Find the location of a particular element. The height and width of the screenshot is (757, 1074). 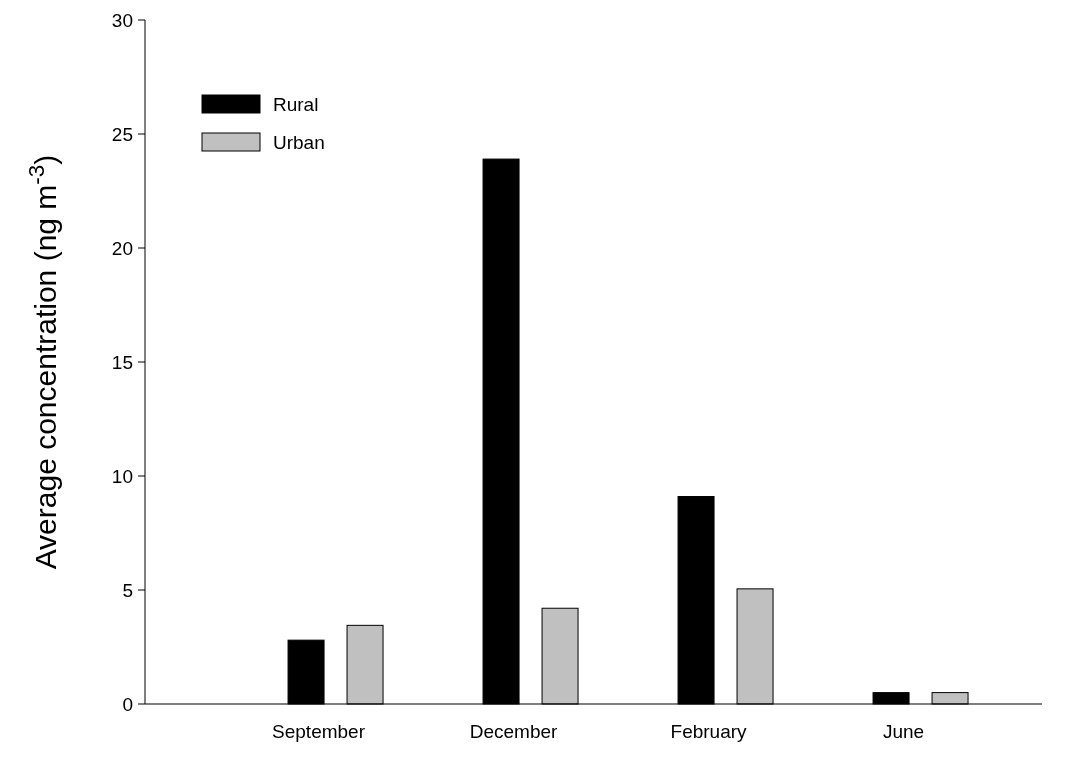

y-tick-label: 25 is located at coordinates (122, 134).